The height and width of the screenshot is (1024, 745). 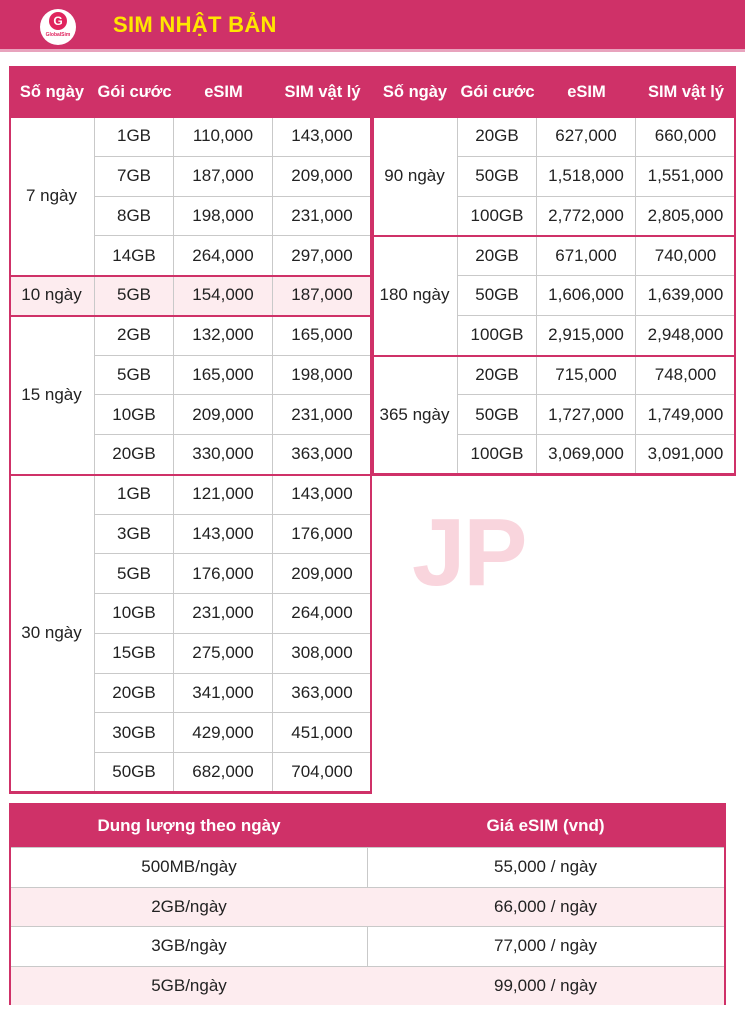 What do you see at coordinates (686, 176) in the screenshot?
I see `physical-price-cell: 1,551,000` at bounding box center [686, 176].